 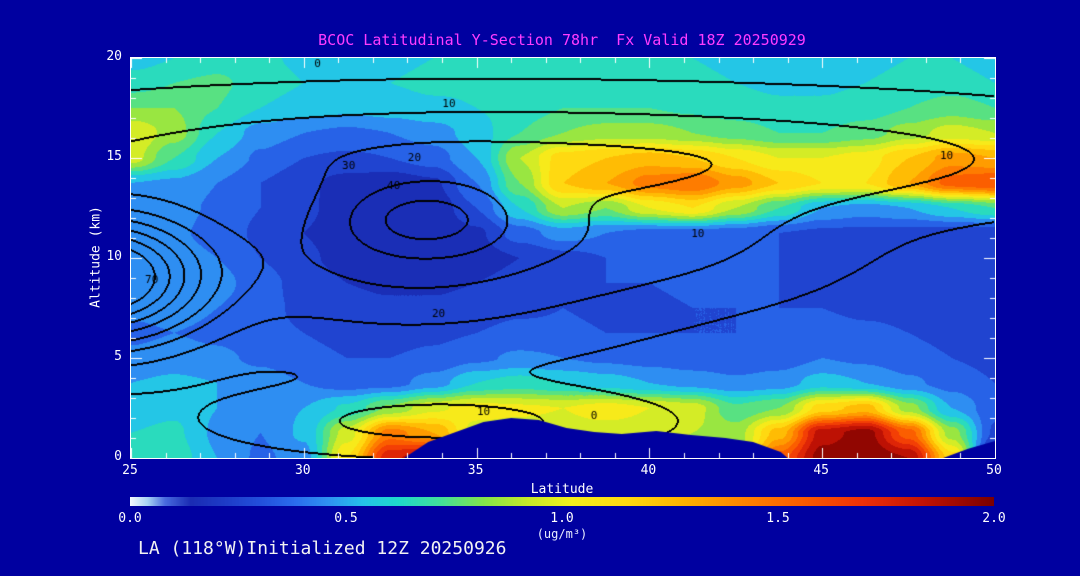 What do you see at coordinates (118, 356) in the screenshot?
I see `y-tick-label: 5` at bounding box center [118, 356].